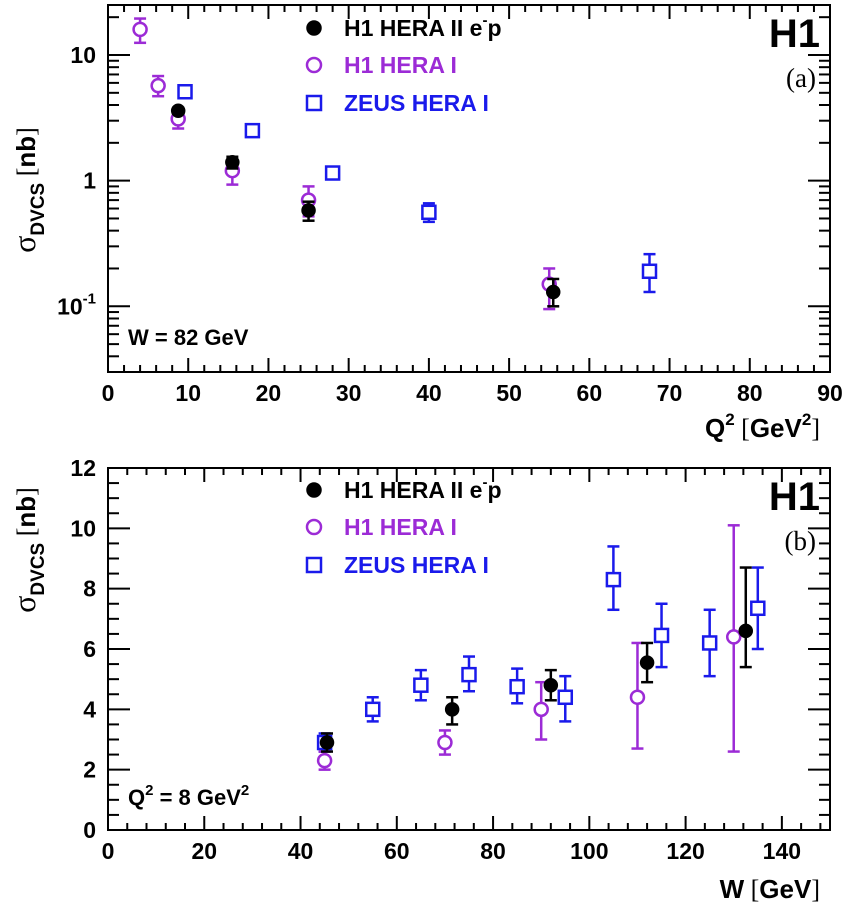 This screenshot has width=849, height=910. I want to click on x-axis-unit-exponent: 2, so click(806, 419).